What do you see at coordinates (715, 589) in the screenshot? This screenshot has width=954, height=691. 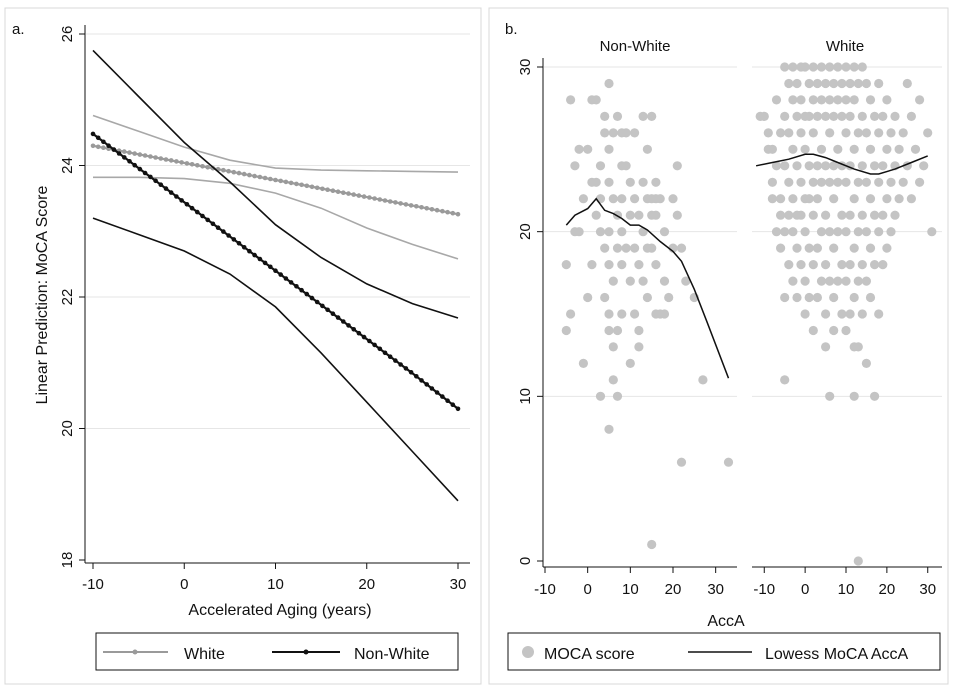 I see `panel-b-x-tick-label-nonwhite: 30` at bounding box center [715, 589].